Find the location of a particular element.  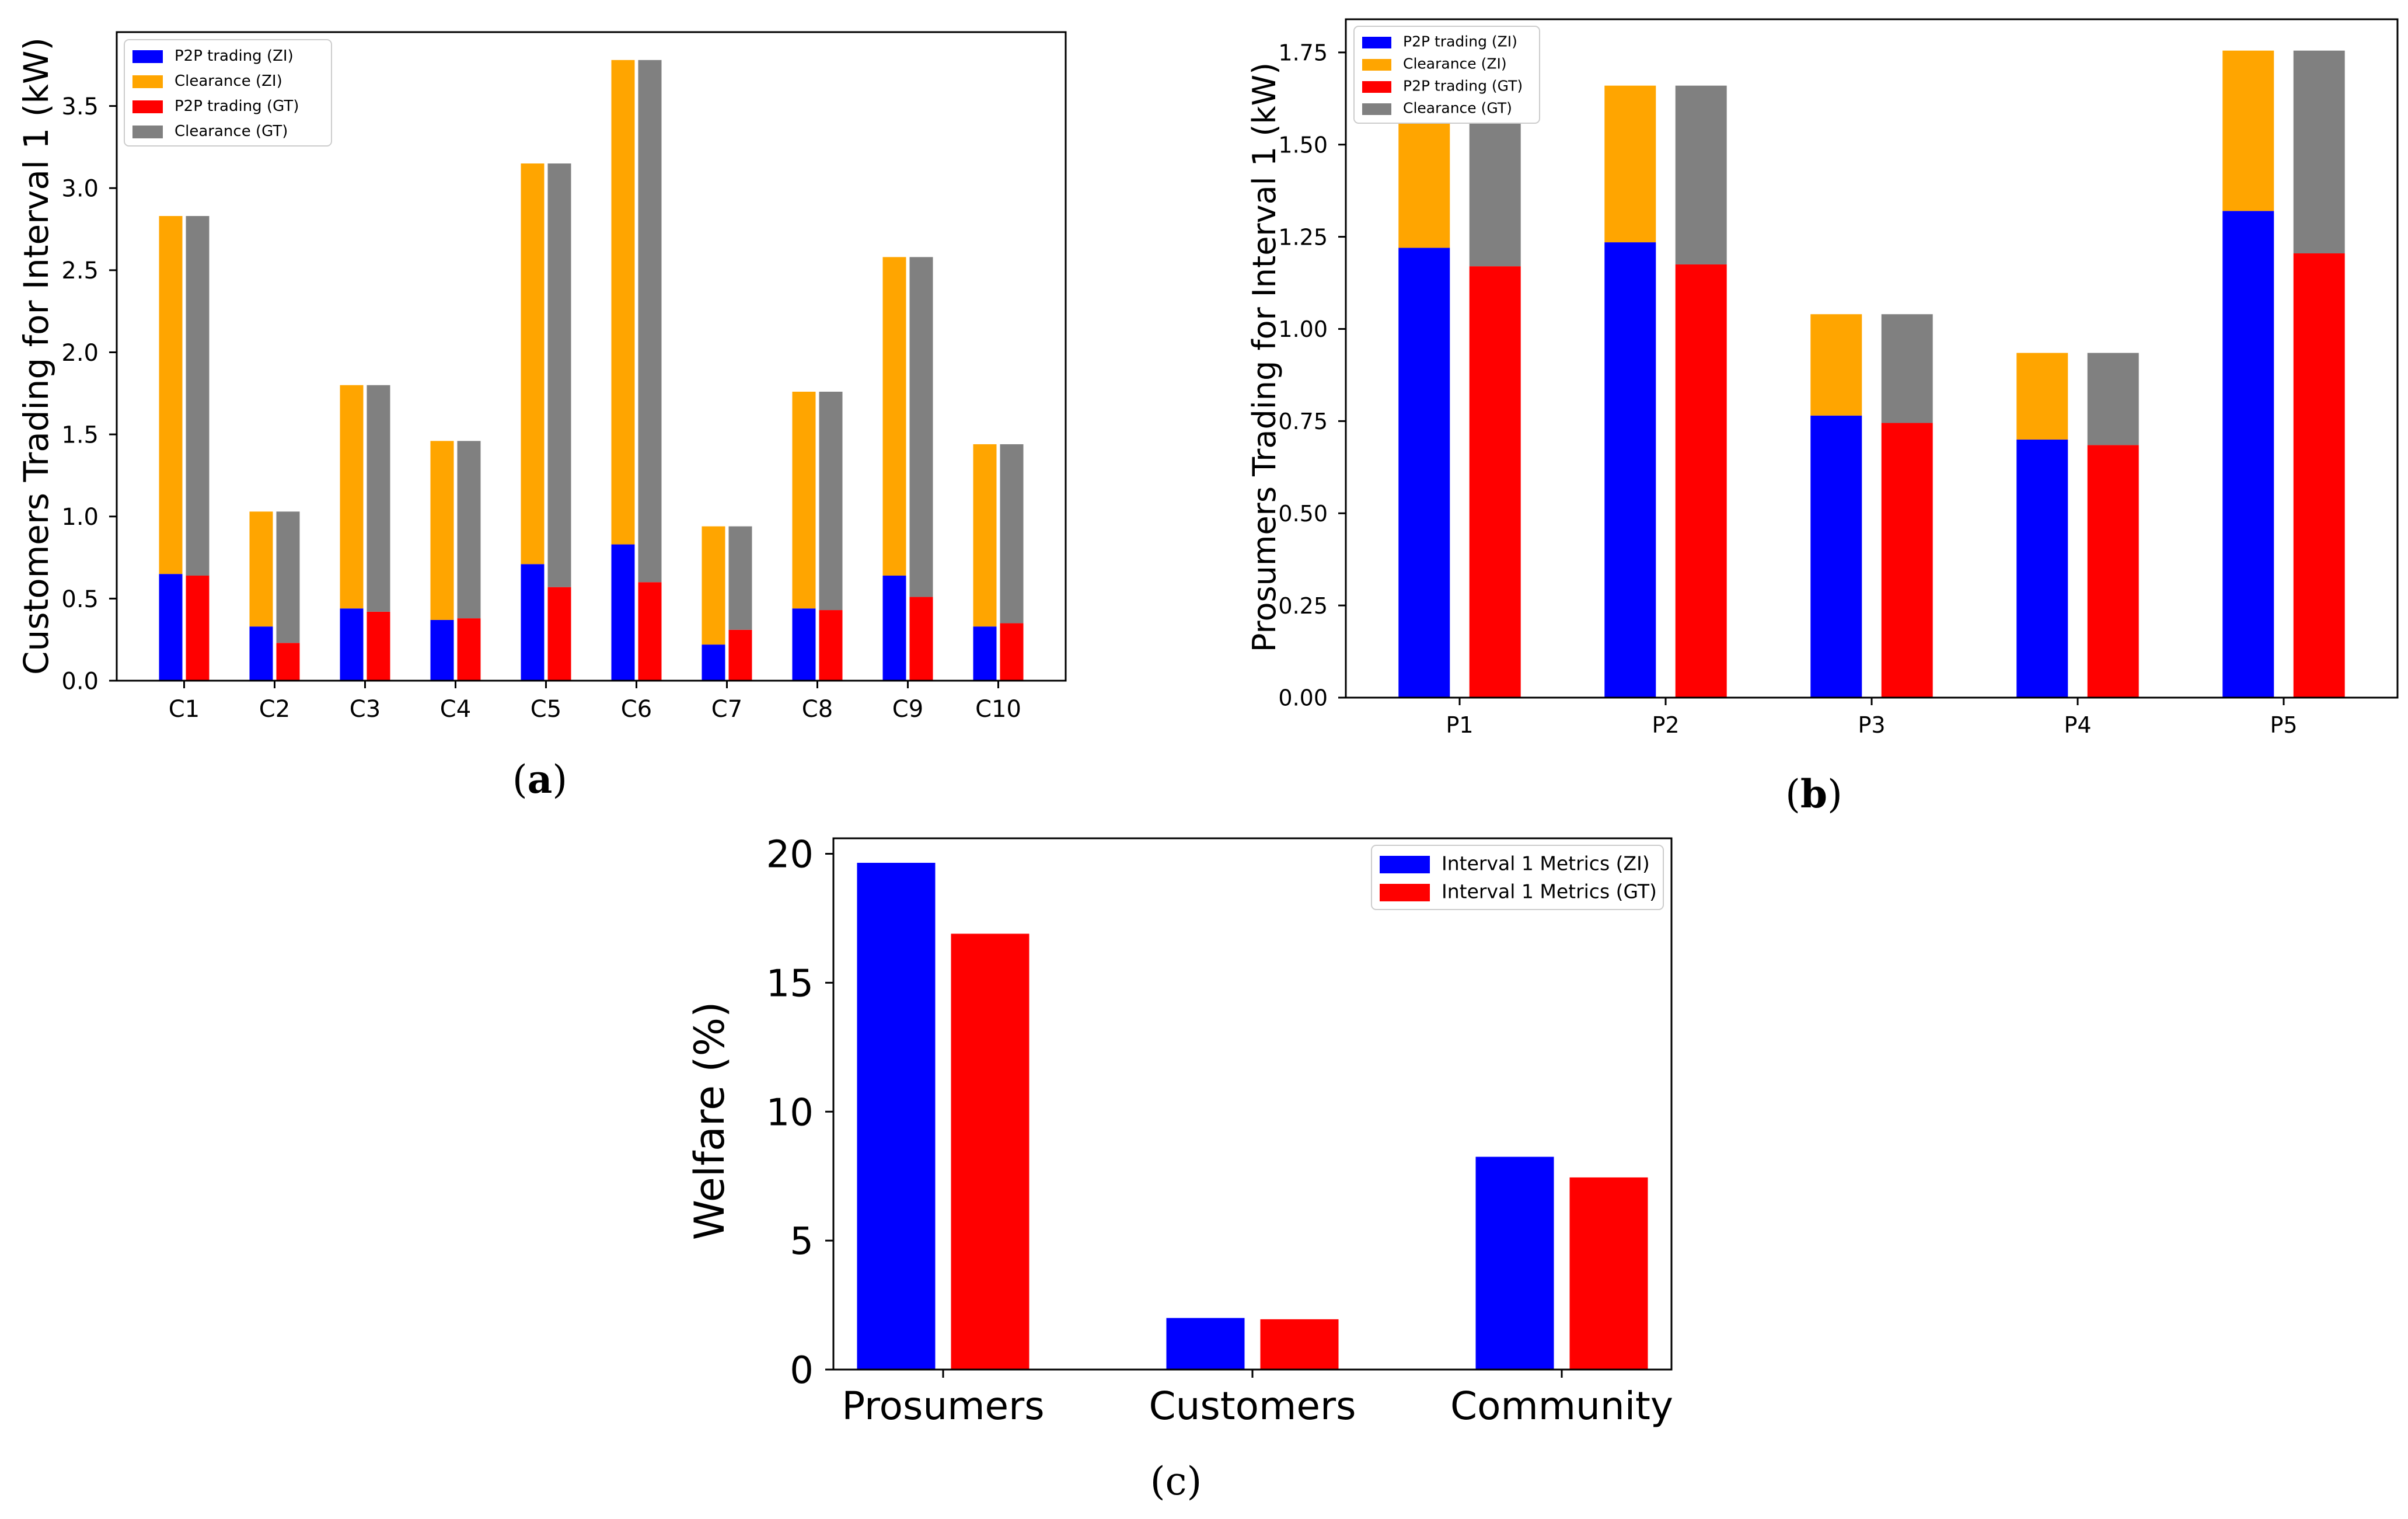

panel-b-bar-p1-clearance-zi is located at coordinates (1424, 174).